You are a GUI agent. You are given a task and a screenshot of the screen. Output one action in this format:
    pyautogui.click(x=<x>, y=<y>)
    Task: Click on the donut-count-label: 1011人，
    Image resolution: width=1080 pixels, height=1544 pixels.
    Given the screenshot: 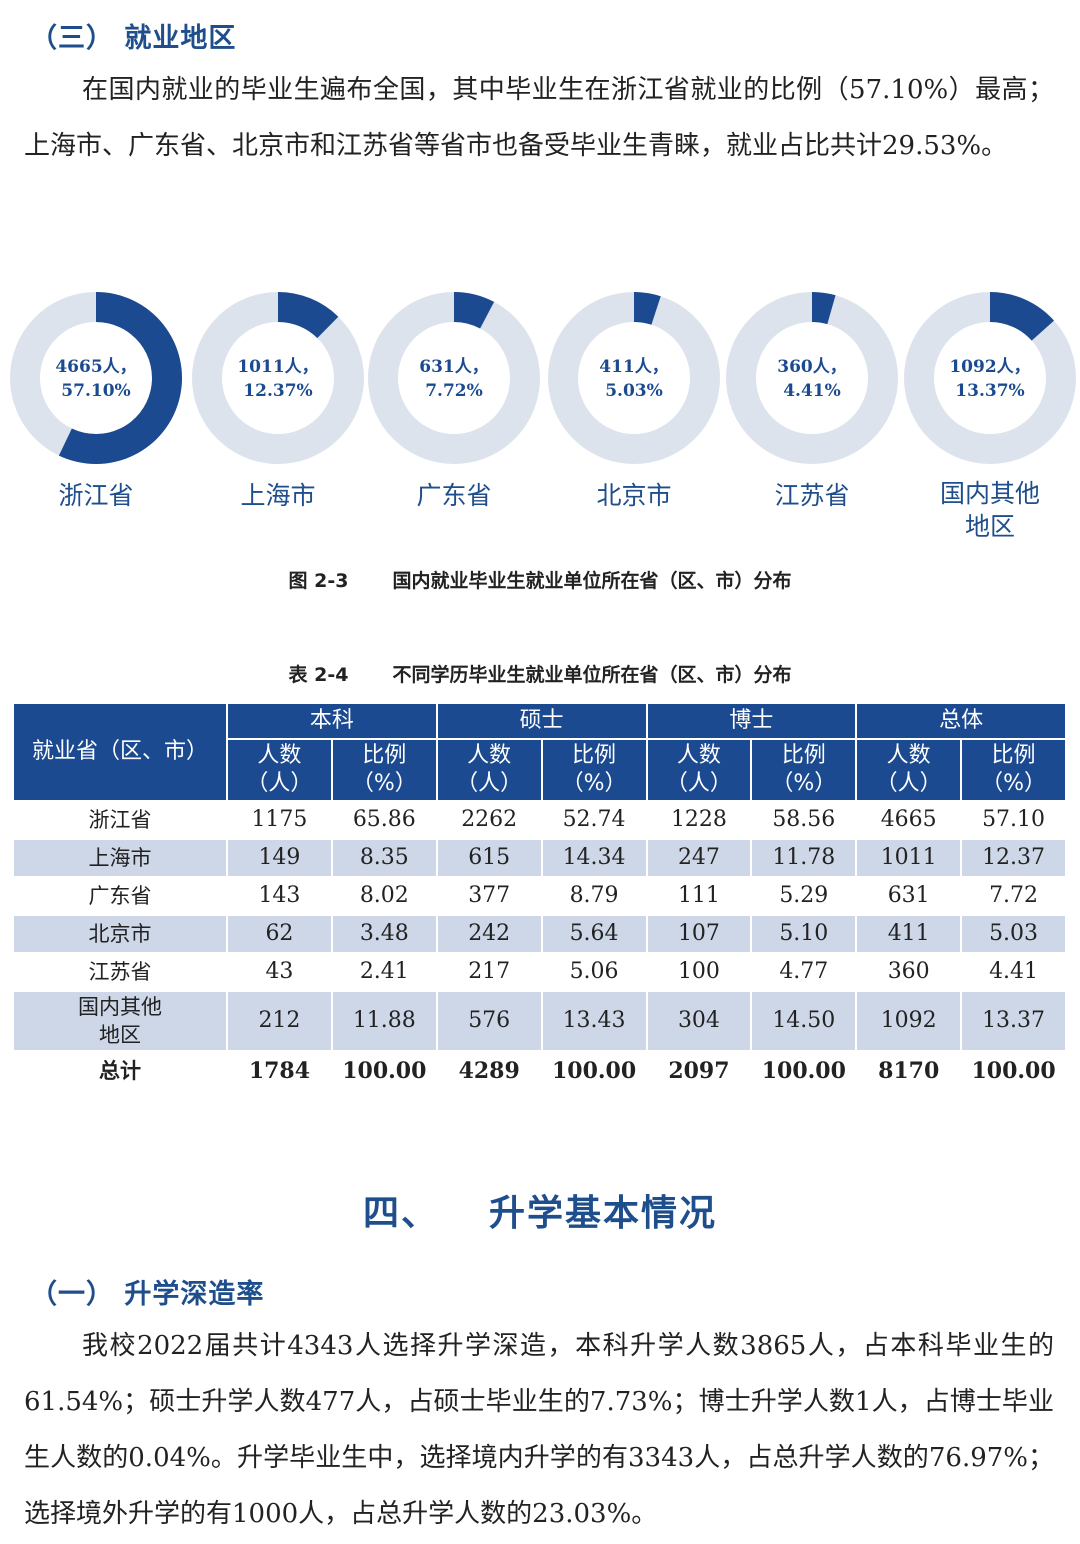 What is the action you would take?
    pyautogui.click(x=277, y=367)
    